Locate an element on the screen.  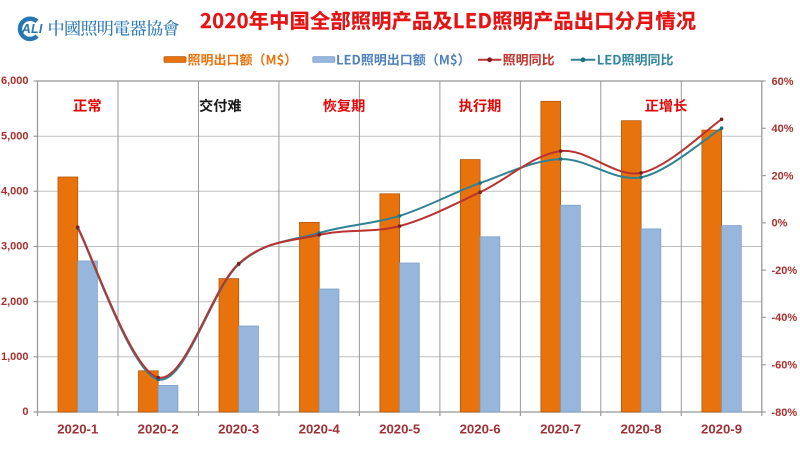
svg-text: 2020-7 is located at coordinates (560, 429).